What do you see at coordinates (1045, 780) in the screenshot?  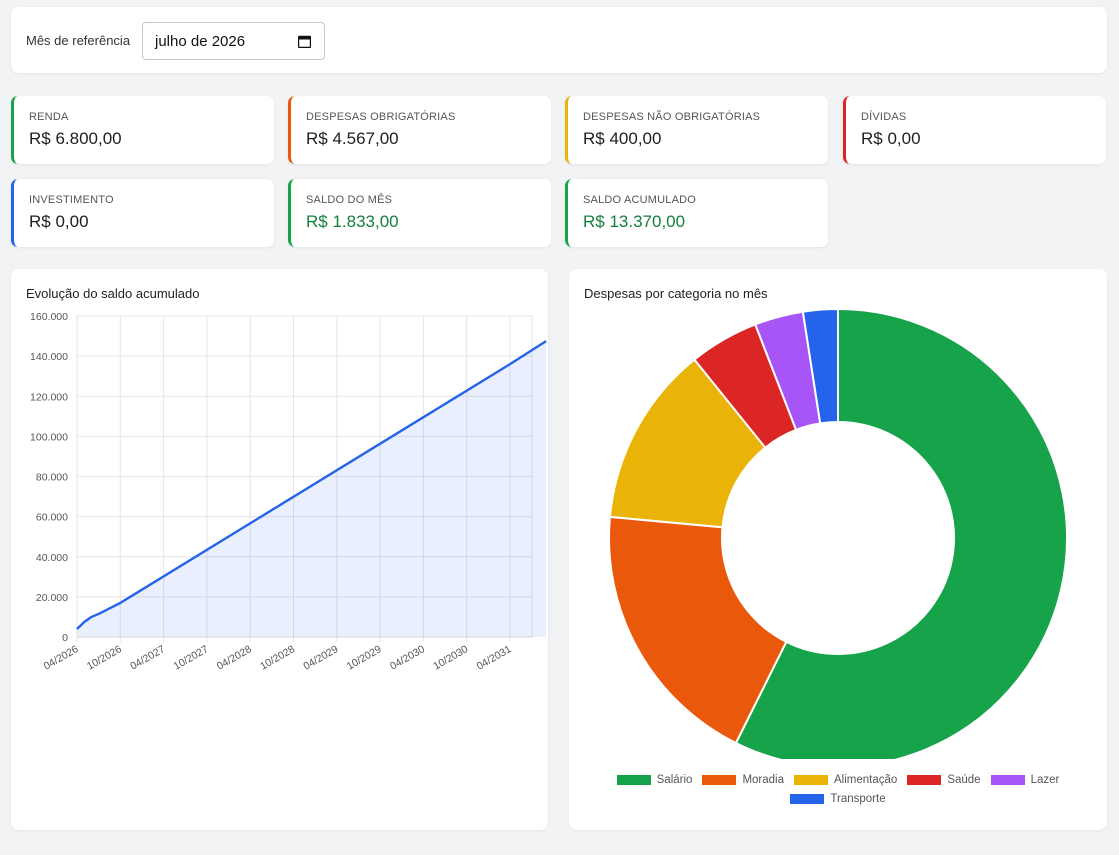 I see `legend-label: Lazer` at bounding box center [1045, 780].